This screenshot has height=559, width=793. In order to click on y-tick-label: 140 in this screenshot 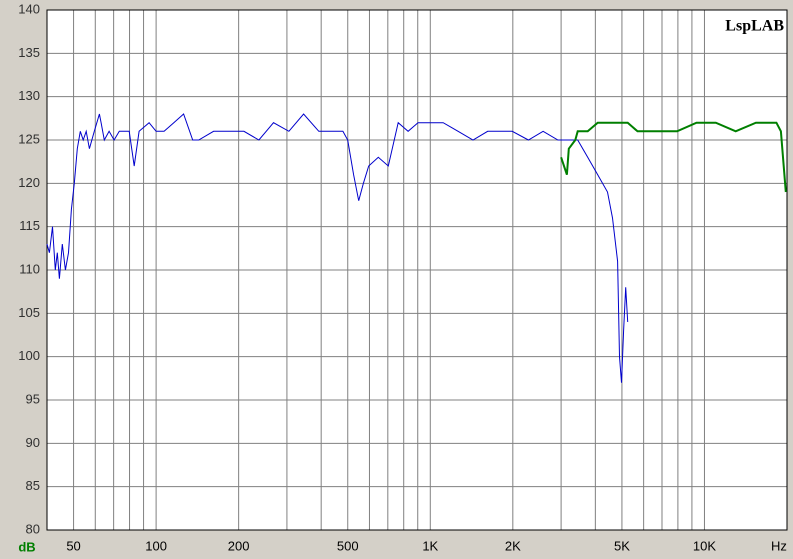, I will do `click(29, 8)`.